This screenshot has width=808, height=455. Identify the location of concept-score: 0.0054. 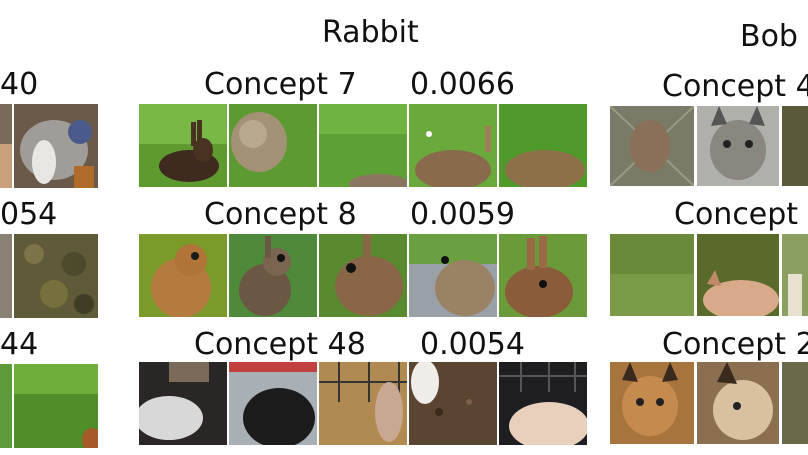
(472, 344).